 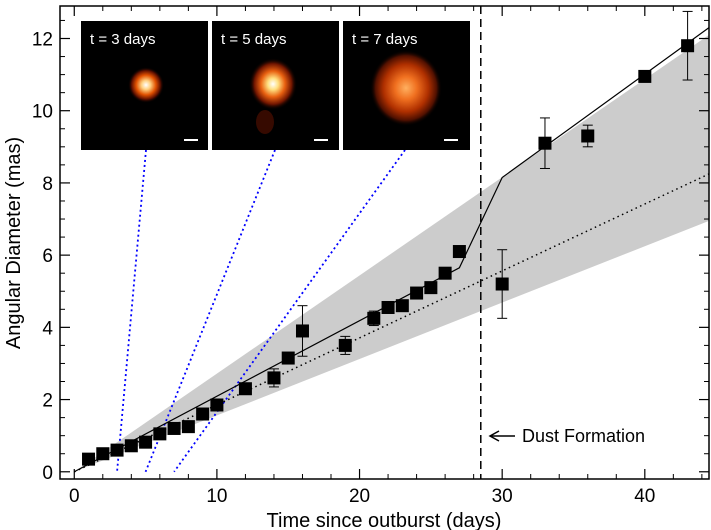 What do you see at coordinates (47, 184) in the screenshot?
I see `y-tick-label: 8` at bounding box center [47, 184].